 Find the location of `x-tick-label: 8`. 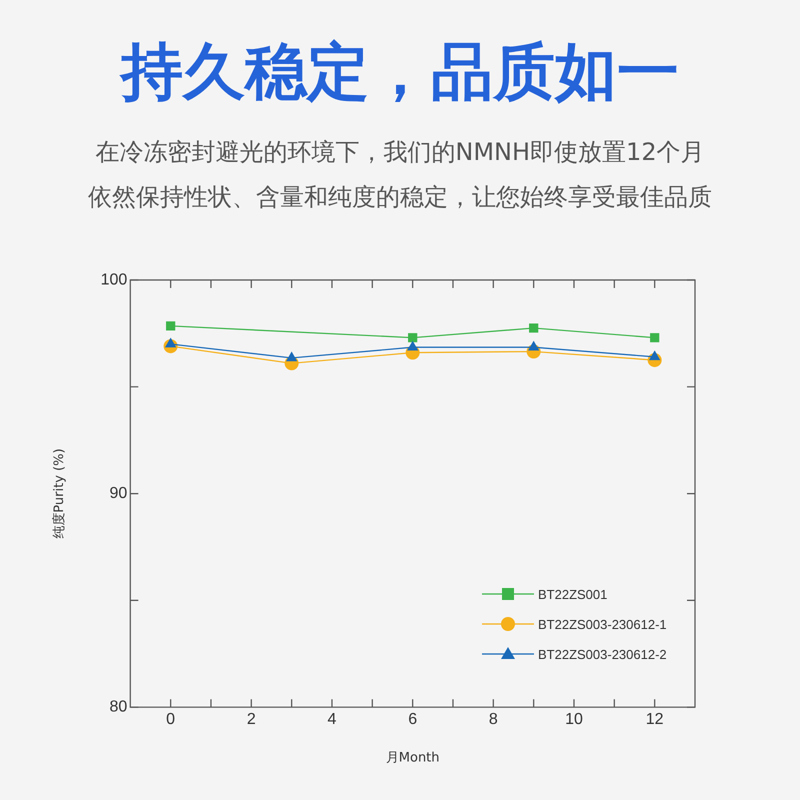

x-tick-label: 8 is located at coordinates (493, 719).